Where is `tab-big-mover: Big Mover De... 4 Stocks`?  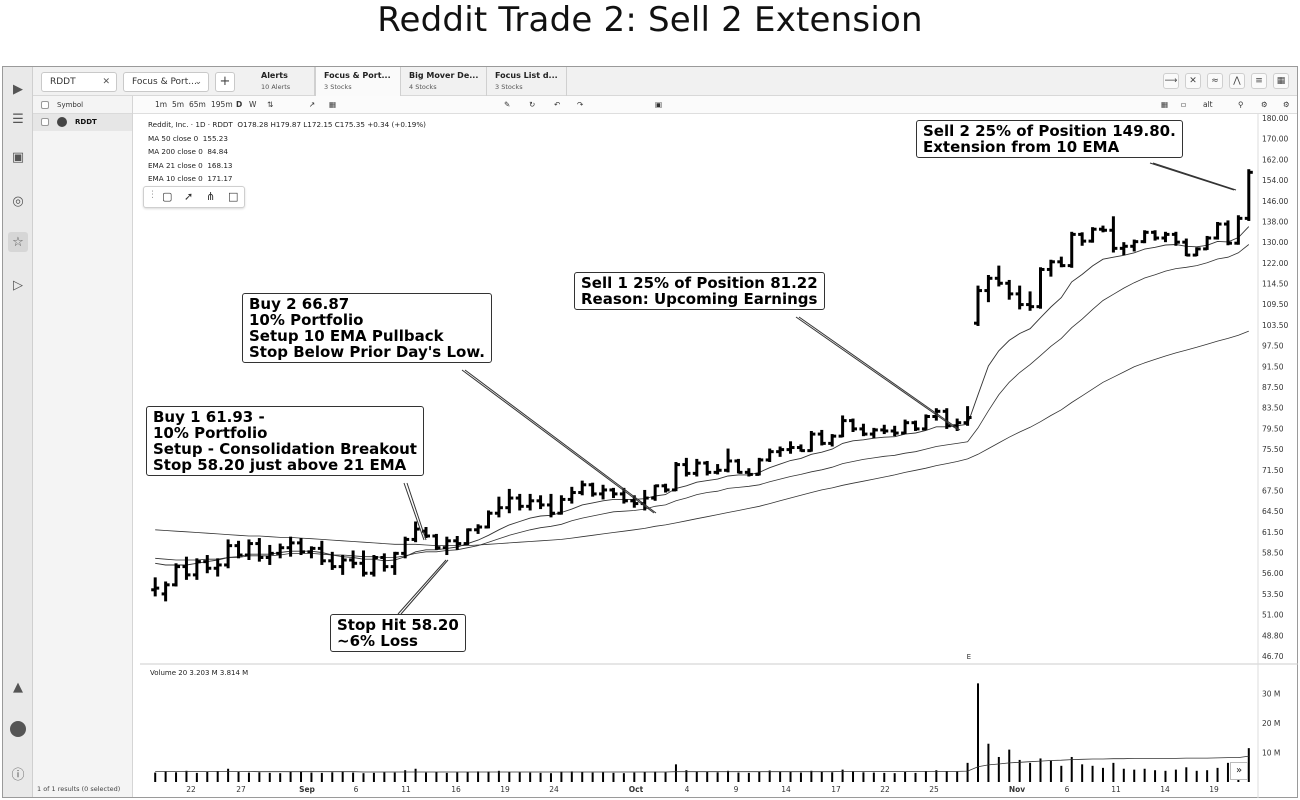
tab-big-mover: Big Mover De... 4 Stocks is located at coordinates (444, 81).